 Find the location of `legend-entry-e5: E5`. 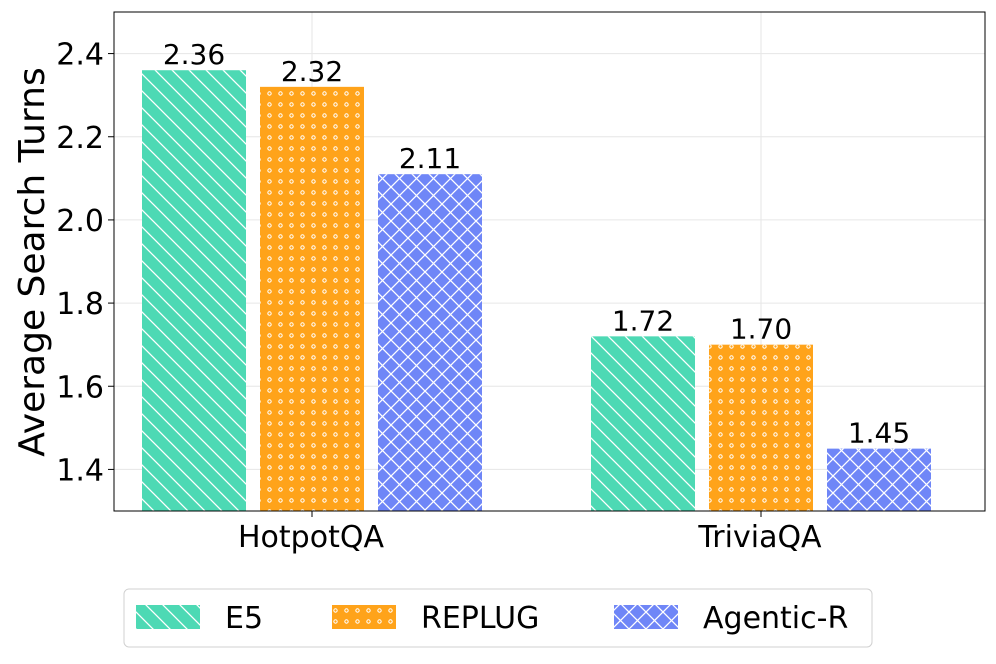

legend-entry-e5: E5 is located at coordinates (199, 618).